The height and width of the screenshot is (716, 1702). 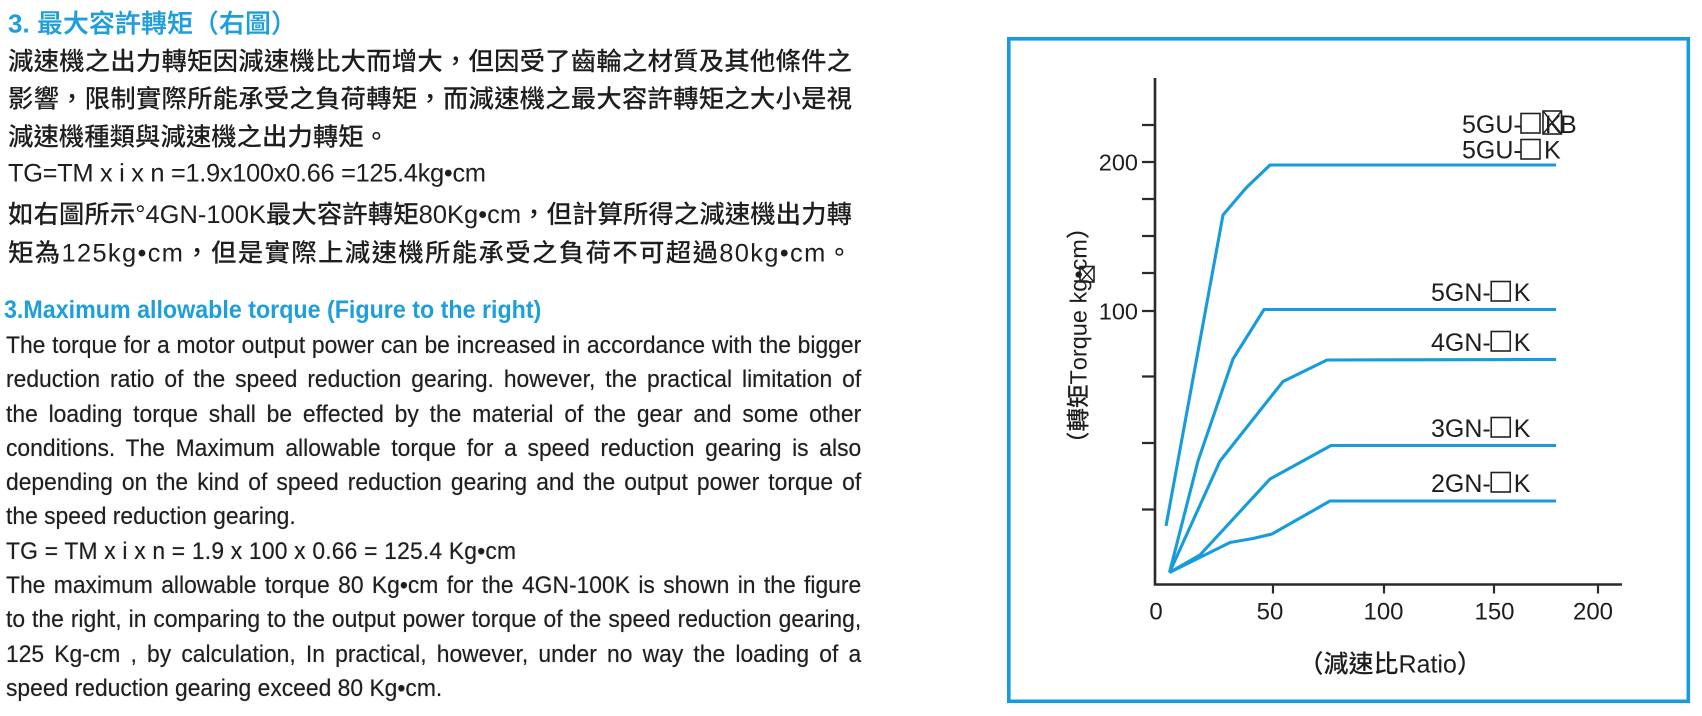 What do you see at coordinates (1494, 612) in the screenshot?
I see `svg-text: 150` at bounding box center [1494, 612].